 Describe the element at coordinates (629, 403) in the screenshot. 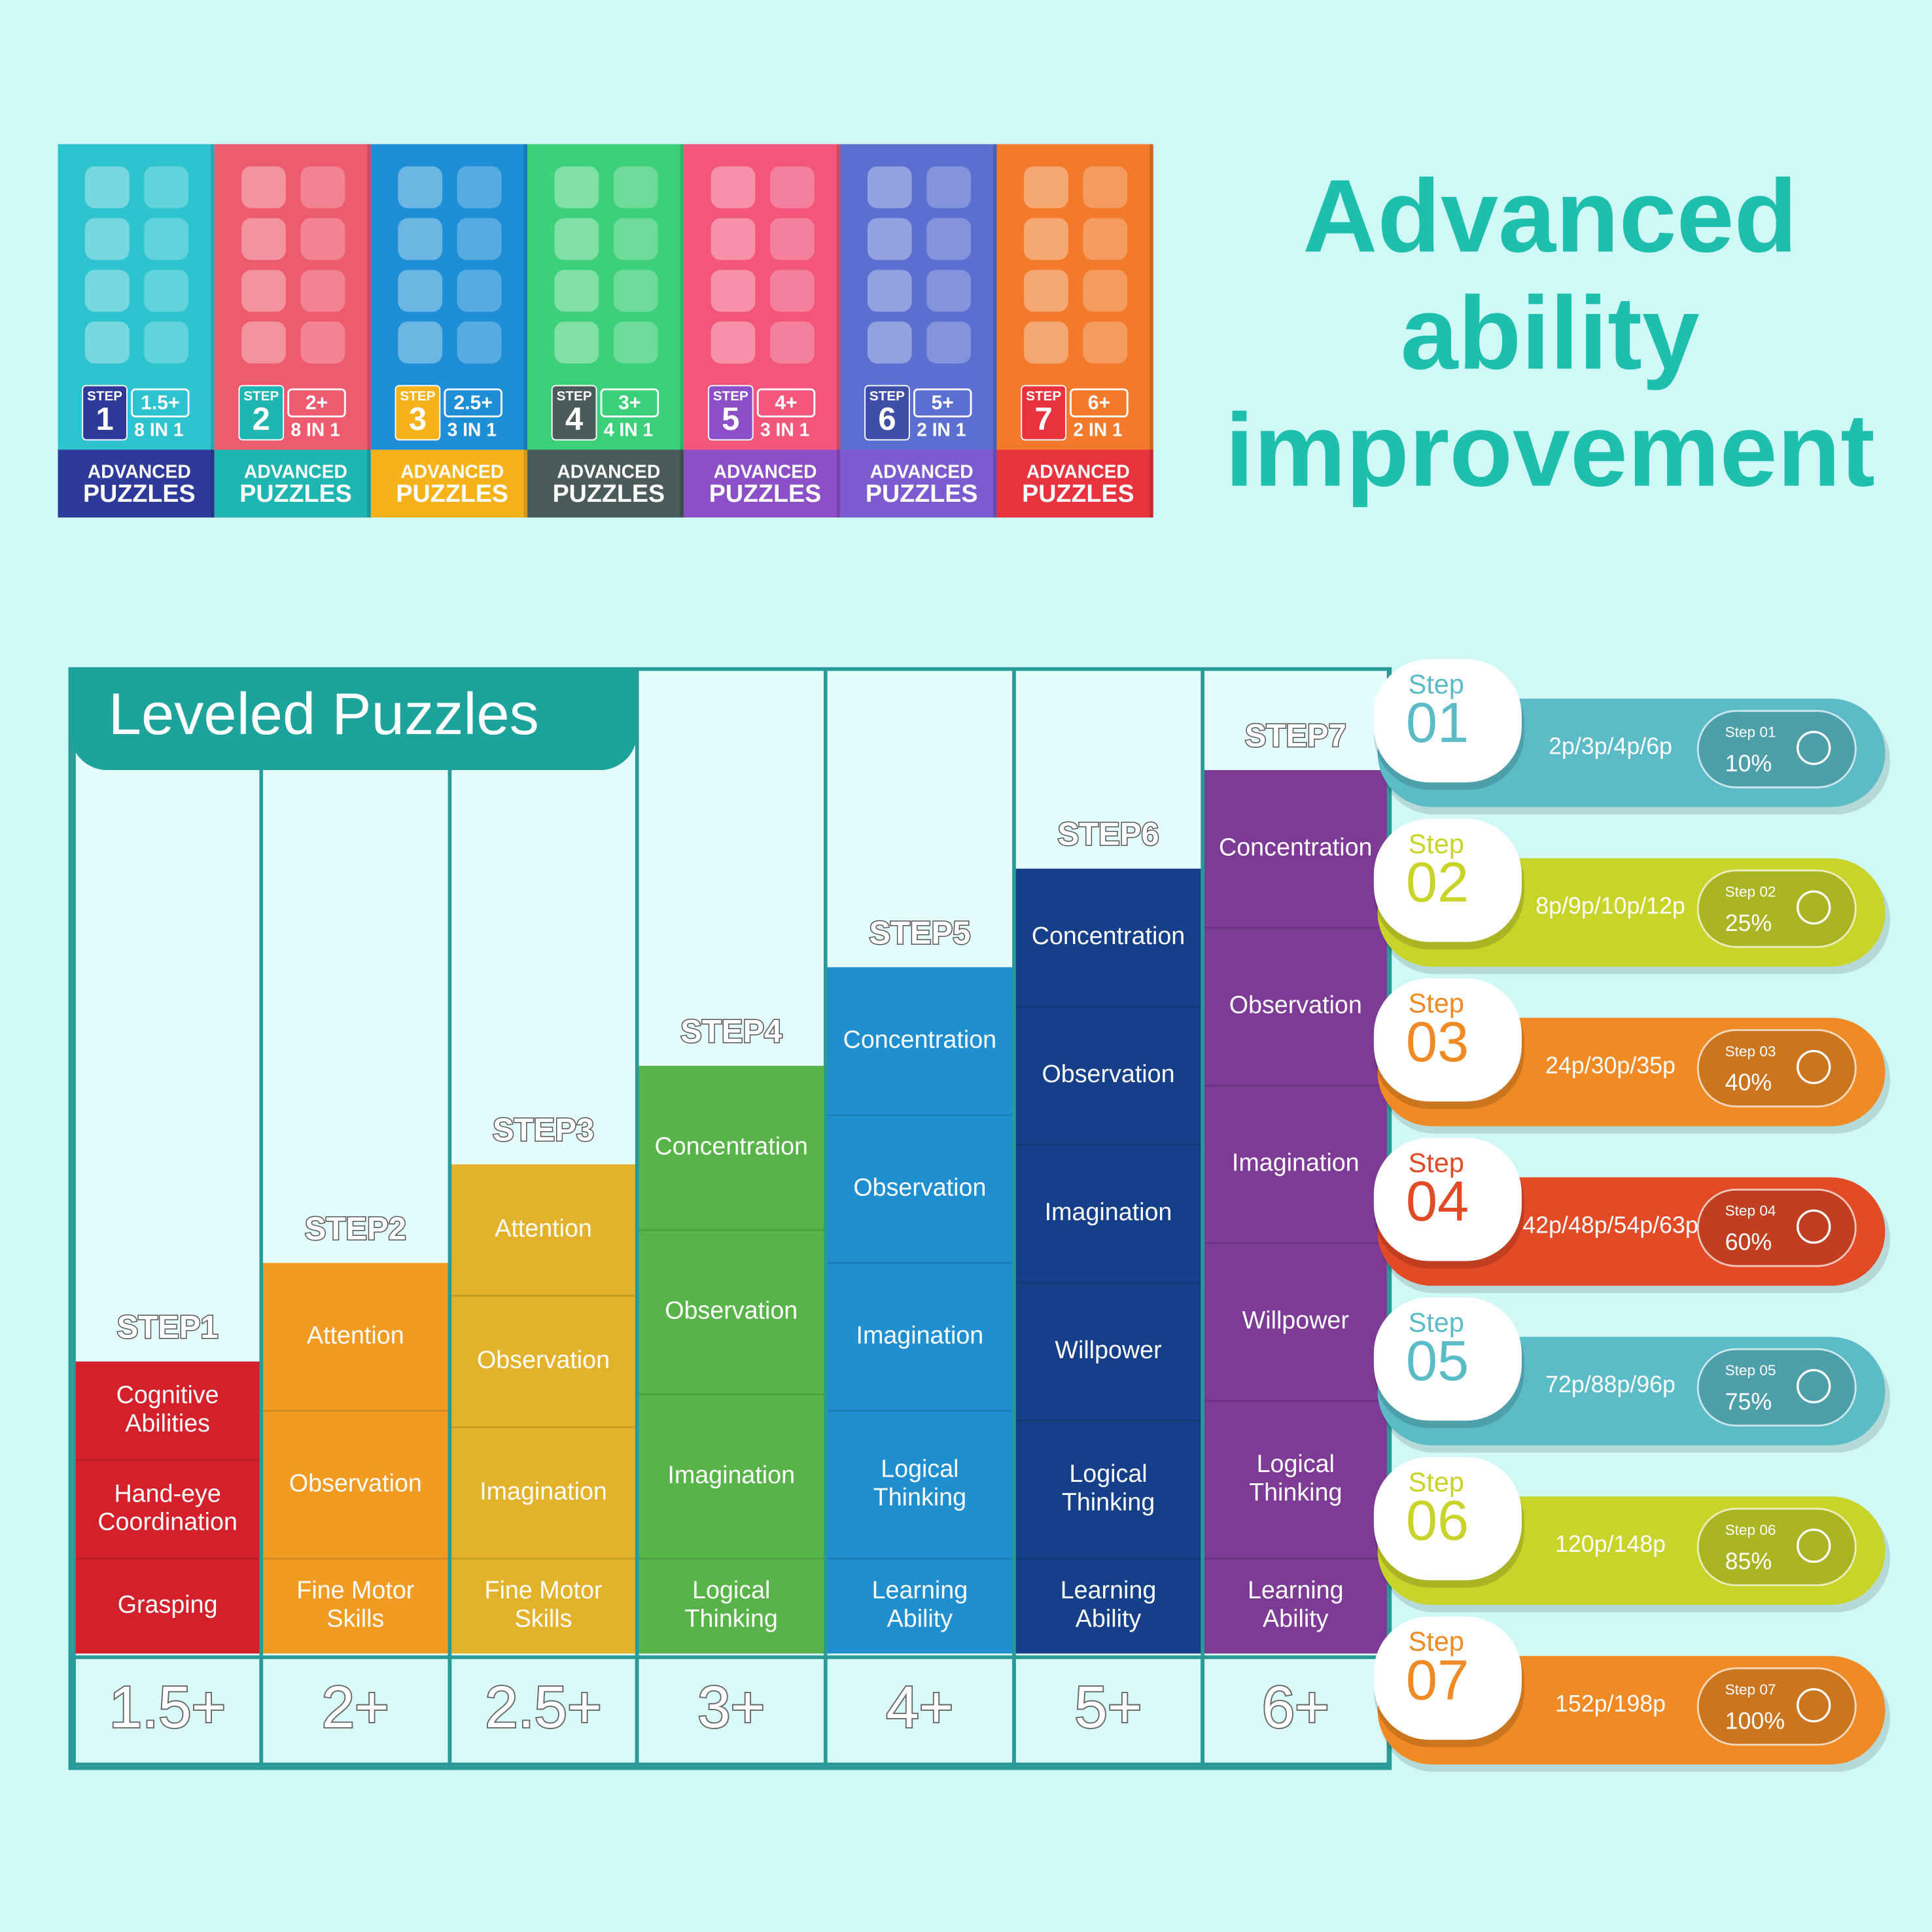

I see `box-age: 3+` at that location.